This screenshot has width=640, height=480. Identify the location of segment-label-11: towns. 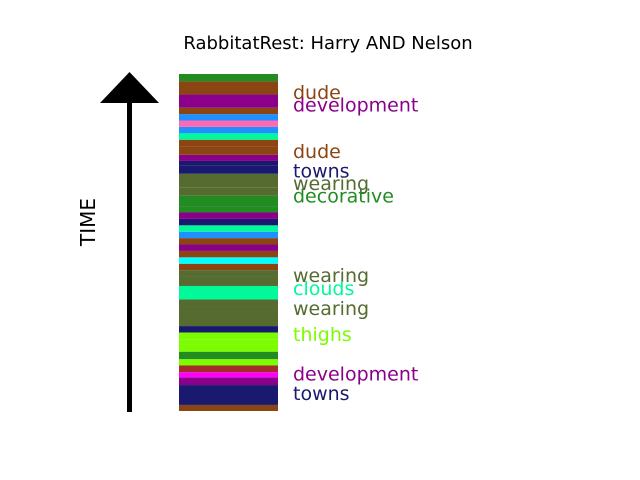
(321, 394).